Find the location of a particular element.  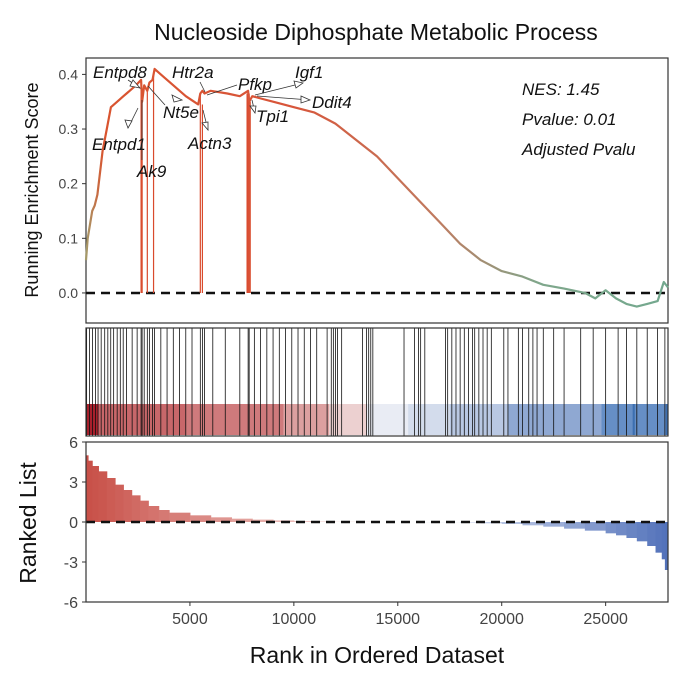

x-tick-label: 15000 is located at coordinates (398, 619).